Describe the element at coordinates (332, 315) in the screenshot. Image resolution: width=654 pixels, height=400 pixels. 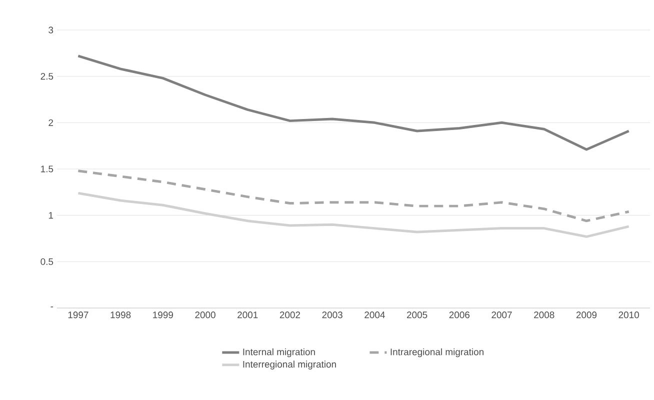
I see `x-tick-label: 2003` at that location.